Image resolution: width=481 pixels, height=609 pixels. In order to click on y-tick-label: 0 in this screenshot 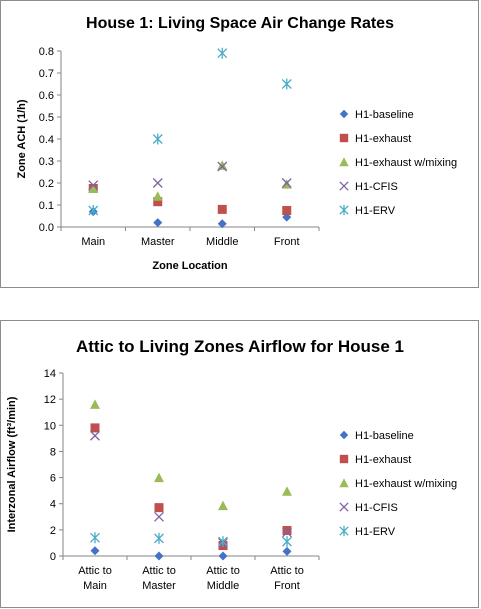, I will do `click(53, 557)`.